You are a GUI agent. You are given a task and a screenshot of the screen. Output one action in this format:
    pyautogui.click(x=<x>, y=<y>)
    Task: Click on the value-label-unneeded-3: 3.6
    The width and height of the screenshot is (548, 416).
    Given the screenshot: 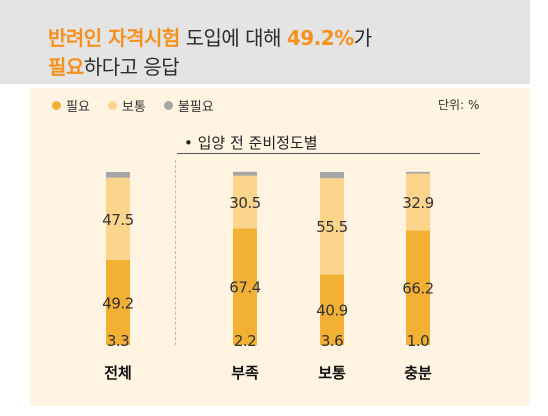 What is the action you would take?
    pyautogui.click(x=332, y=341)
    